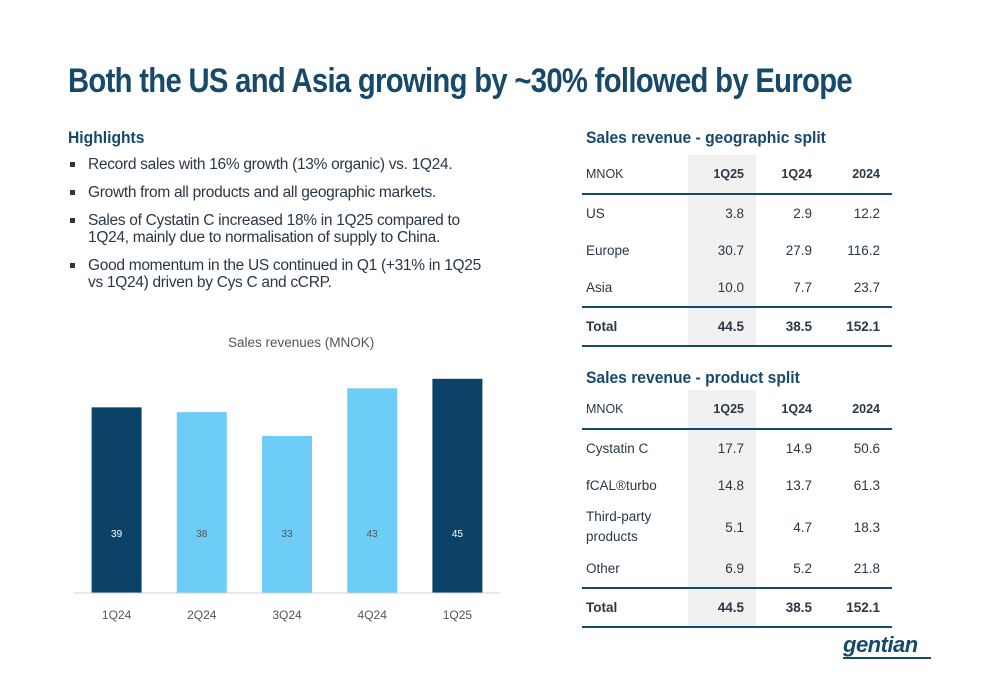 This screenshot has height=685, width=1000. I want to click on table-row: Asia 10.0 7.7 23.7, so click(737, 288).